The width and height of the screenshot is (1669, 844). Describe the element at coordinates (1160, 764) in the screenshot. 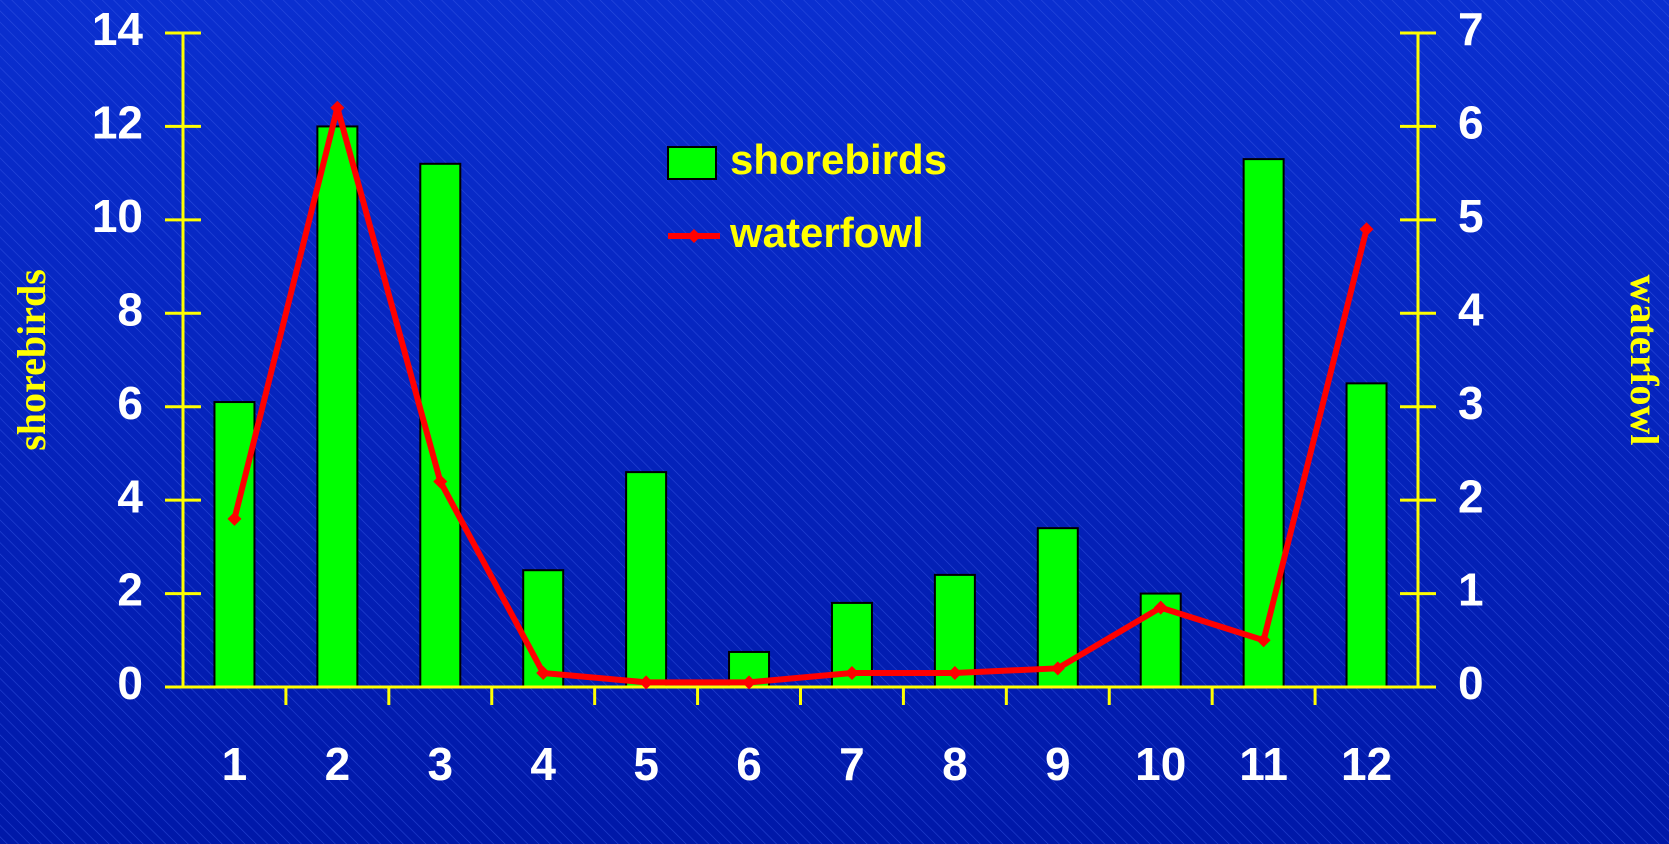

I see `x-tick-label: 10` at that location.